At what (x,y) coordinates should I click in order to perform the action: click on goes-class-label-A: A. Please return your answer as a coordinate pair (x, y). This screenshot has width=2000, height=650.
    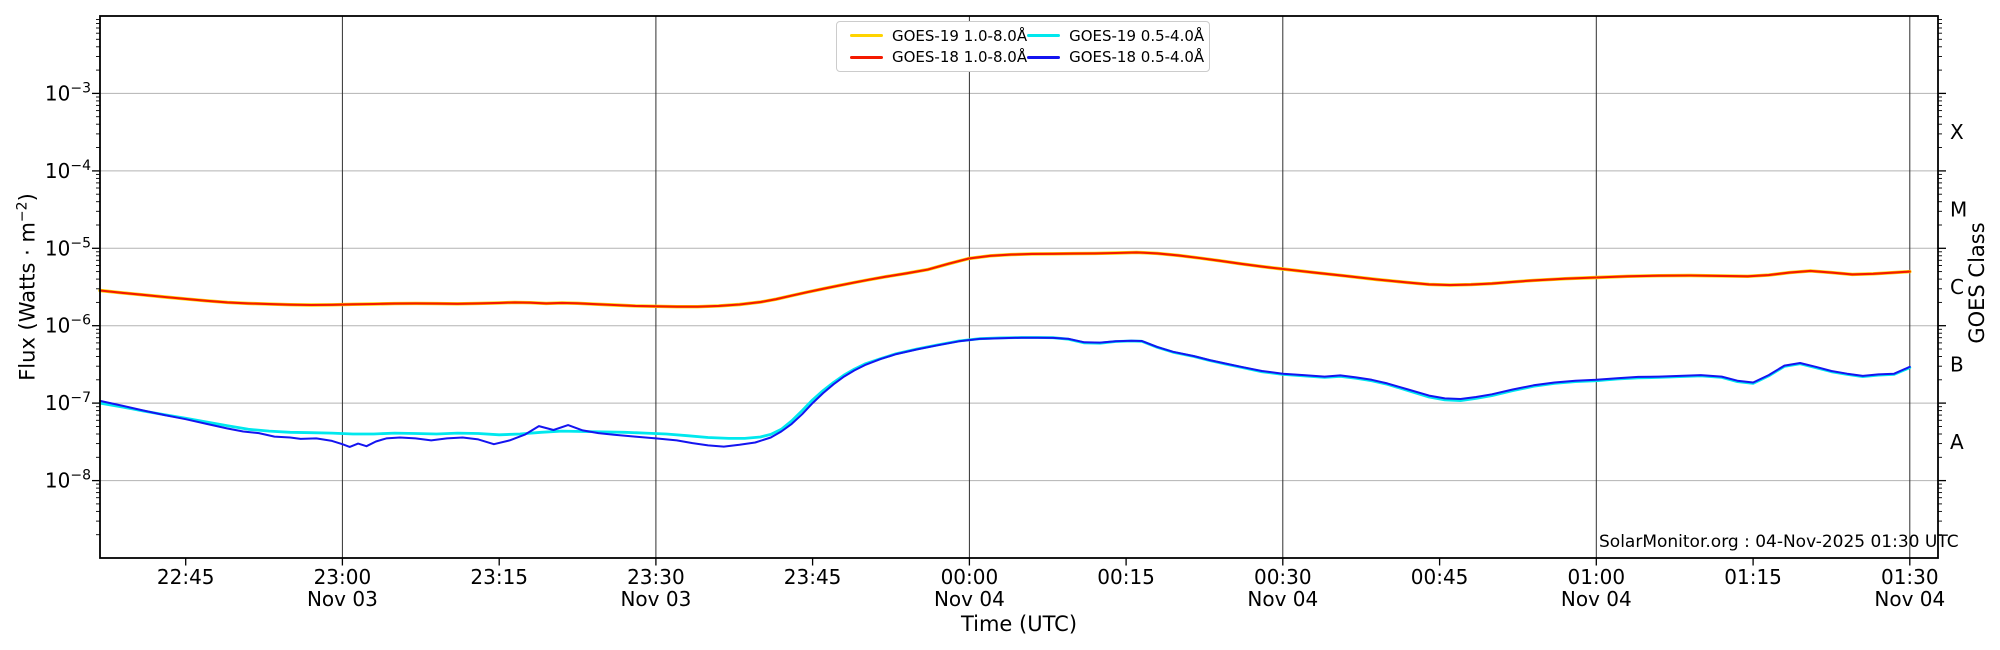
    Looking at the image, I should click on (1957, 442).